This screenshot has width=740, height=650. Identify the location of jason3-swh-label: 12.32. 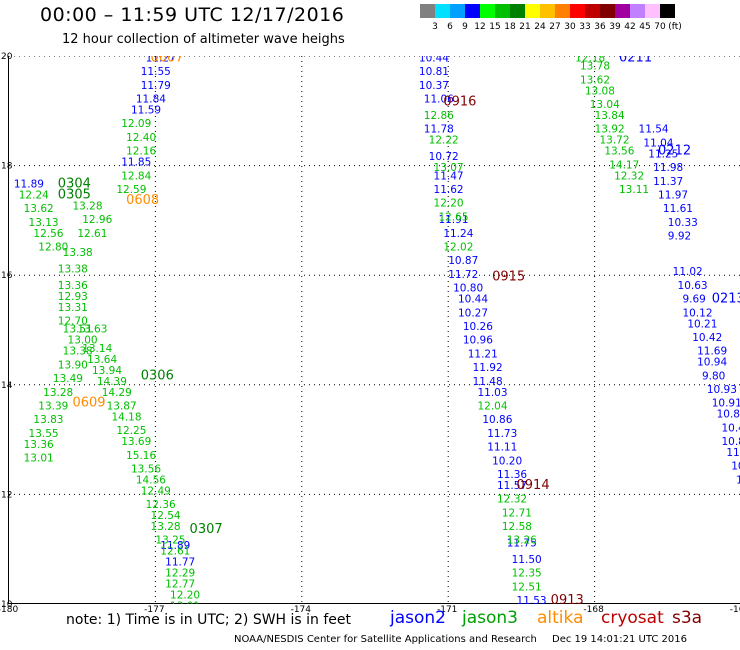
(629, 176).